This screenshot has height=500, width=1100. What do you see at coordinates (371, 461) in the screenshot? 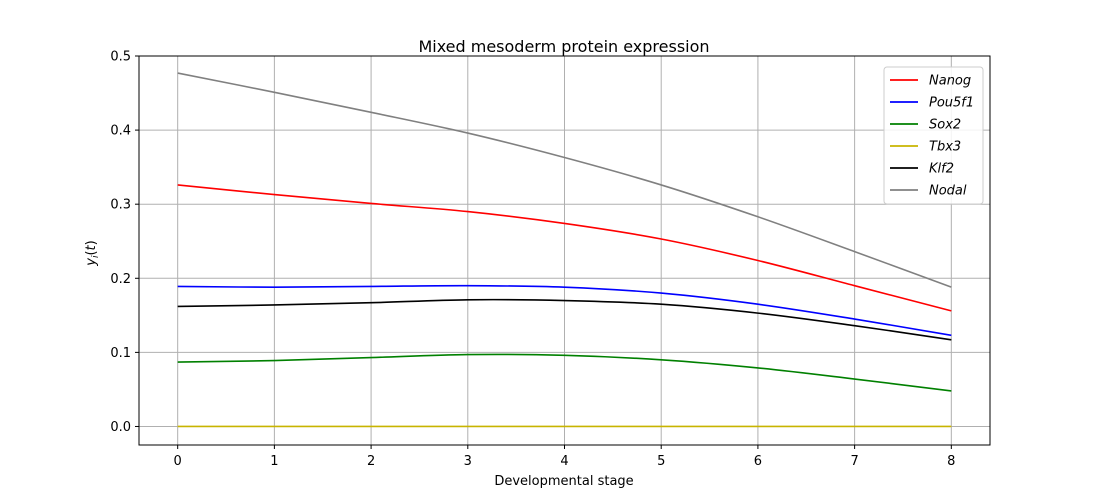
I see `x-tick-label: 2` at bounding box center [371, 461].